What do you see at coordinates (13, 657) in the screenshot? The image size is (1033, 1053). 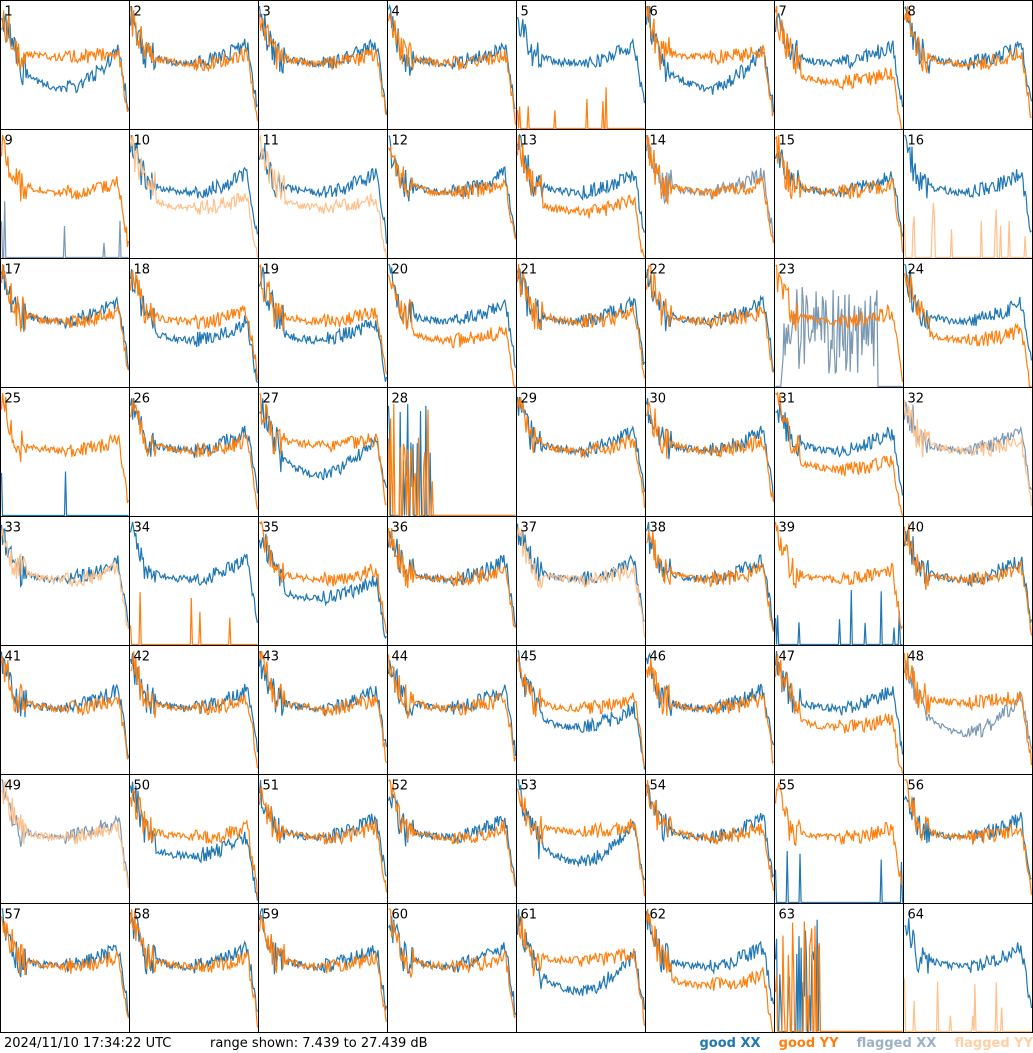 I see `tile-label: 41` at bounding box center [13, 657].